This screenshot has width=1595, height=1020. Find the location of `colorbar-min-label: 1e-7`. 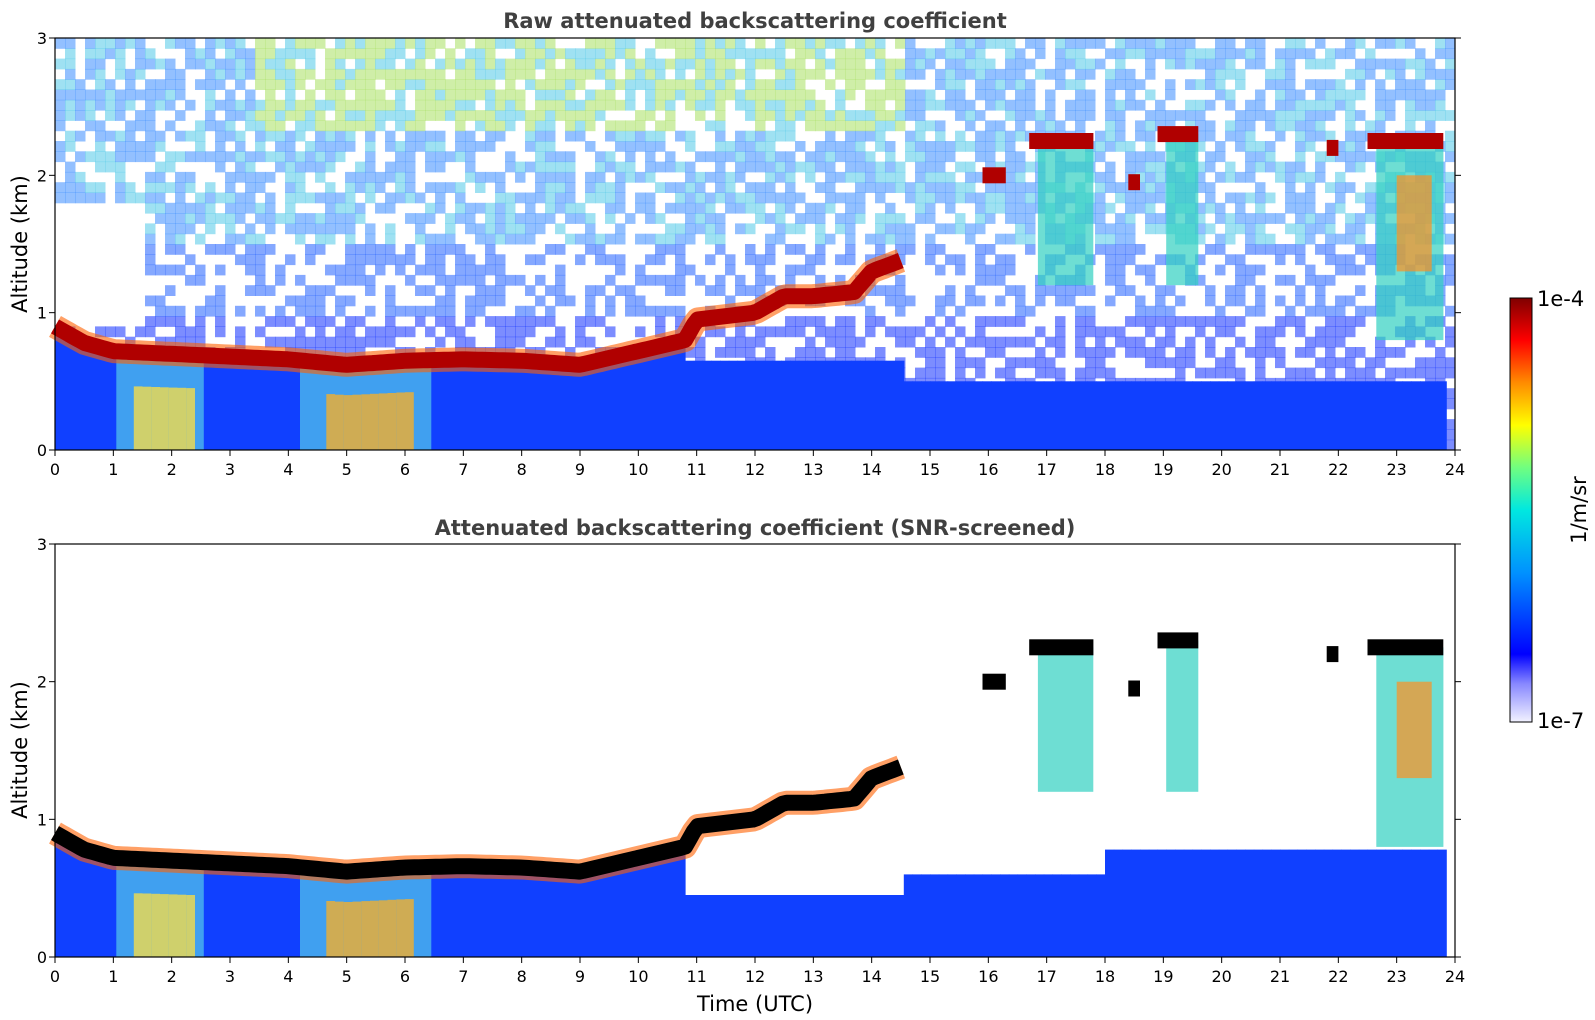

colorbar-min-label: 1e-7 is located at coordinates (1560, 721).